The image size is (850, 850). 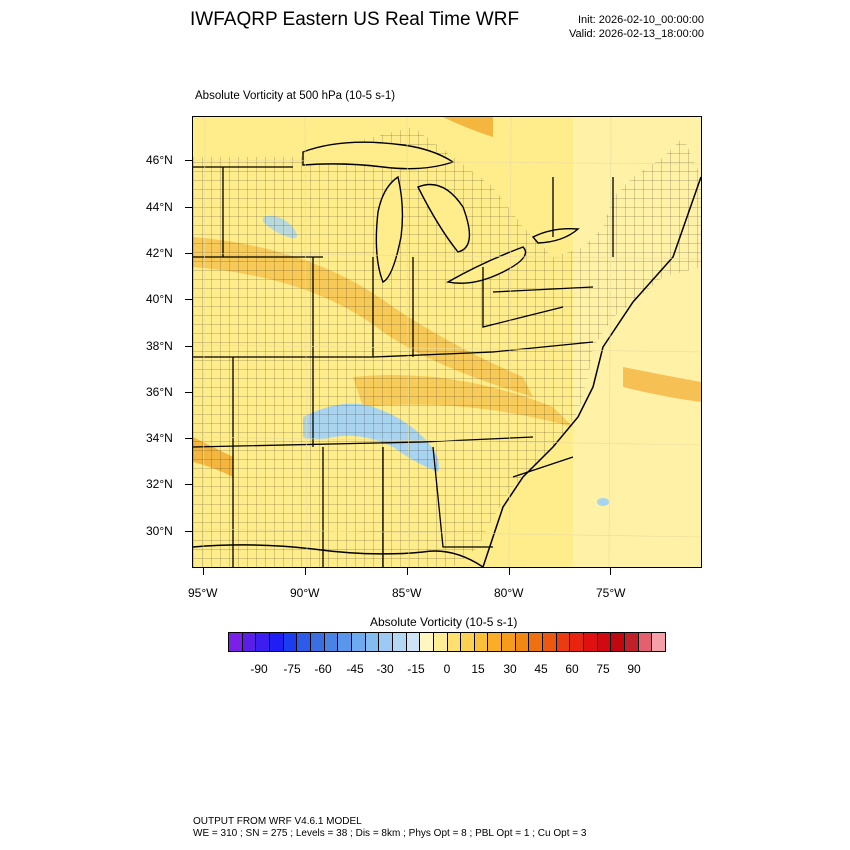 What do you see at coordinates (486, 265) in the screenshot?
I see `lake-erie` at bounding box center [486, 265].